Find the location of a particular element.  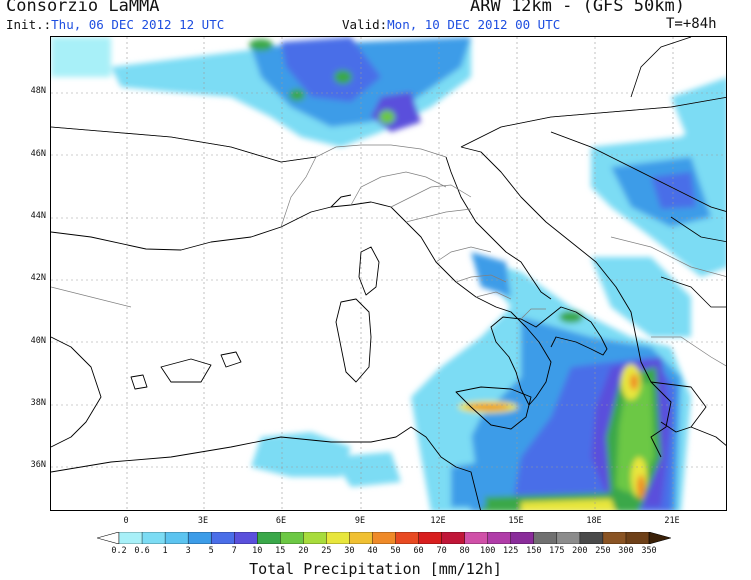

lat-label-40n: 40N is located at coordinates (38, 341).